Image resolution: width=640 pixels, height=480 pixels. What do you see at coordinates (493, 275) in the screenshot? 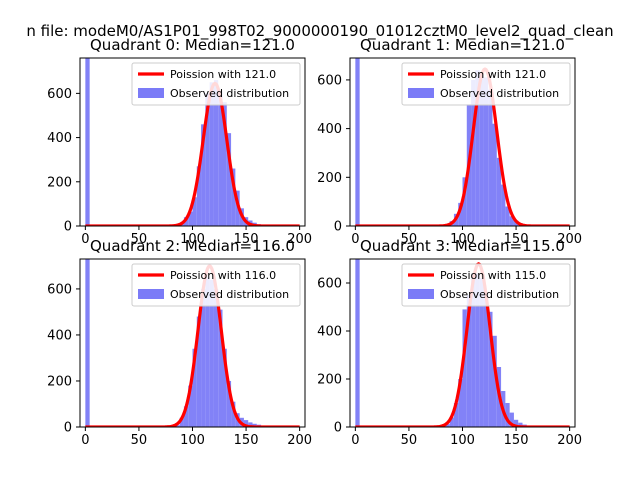
I see `legend-fit-label: Poission with 115.0` at bounding box center [493, 275].